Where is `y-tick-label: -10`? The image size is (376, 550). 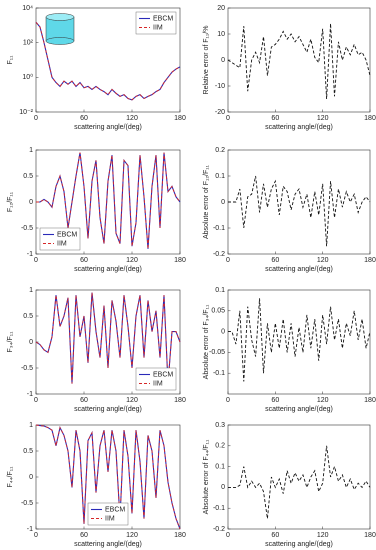
y-tick-label: -10 is located at coordinates (220, 86).